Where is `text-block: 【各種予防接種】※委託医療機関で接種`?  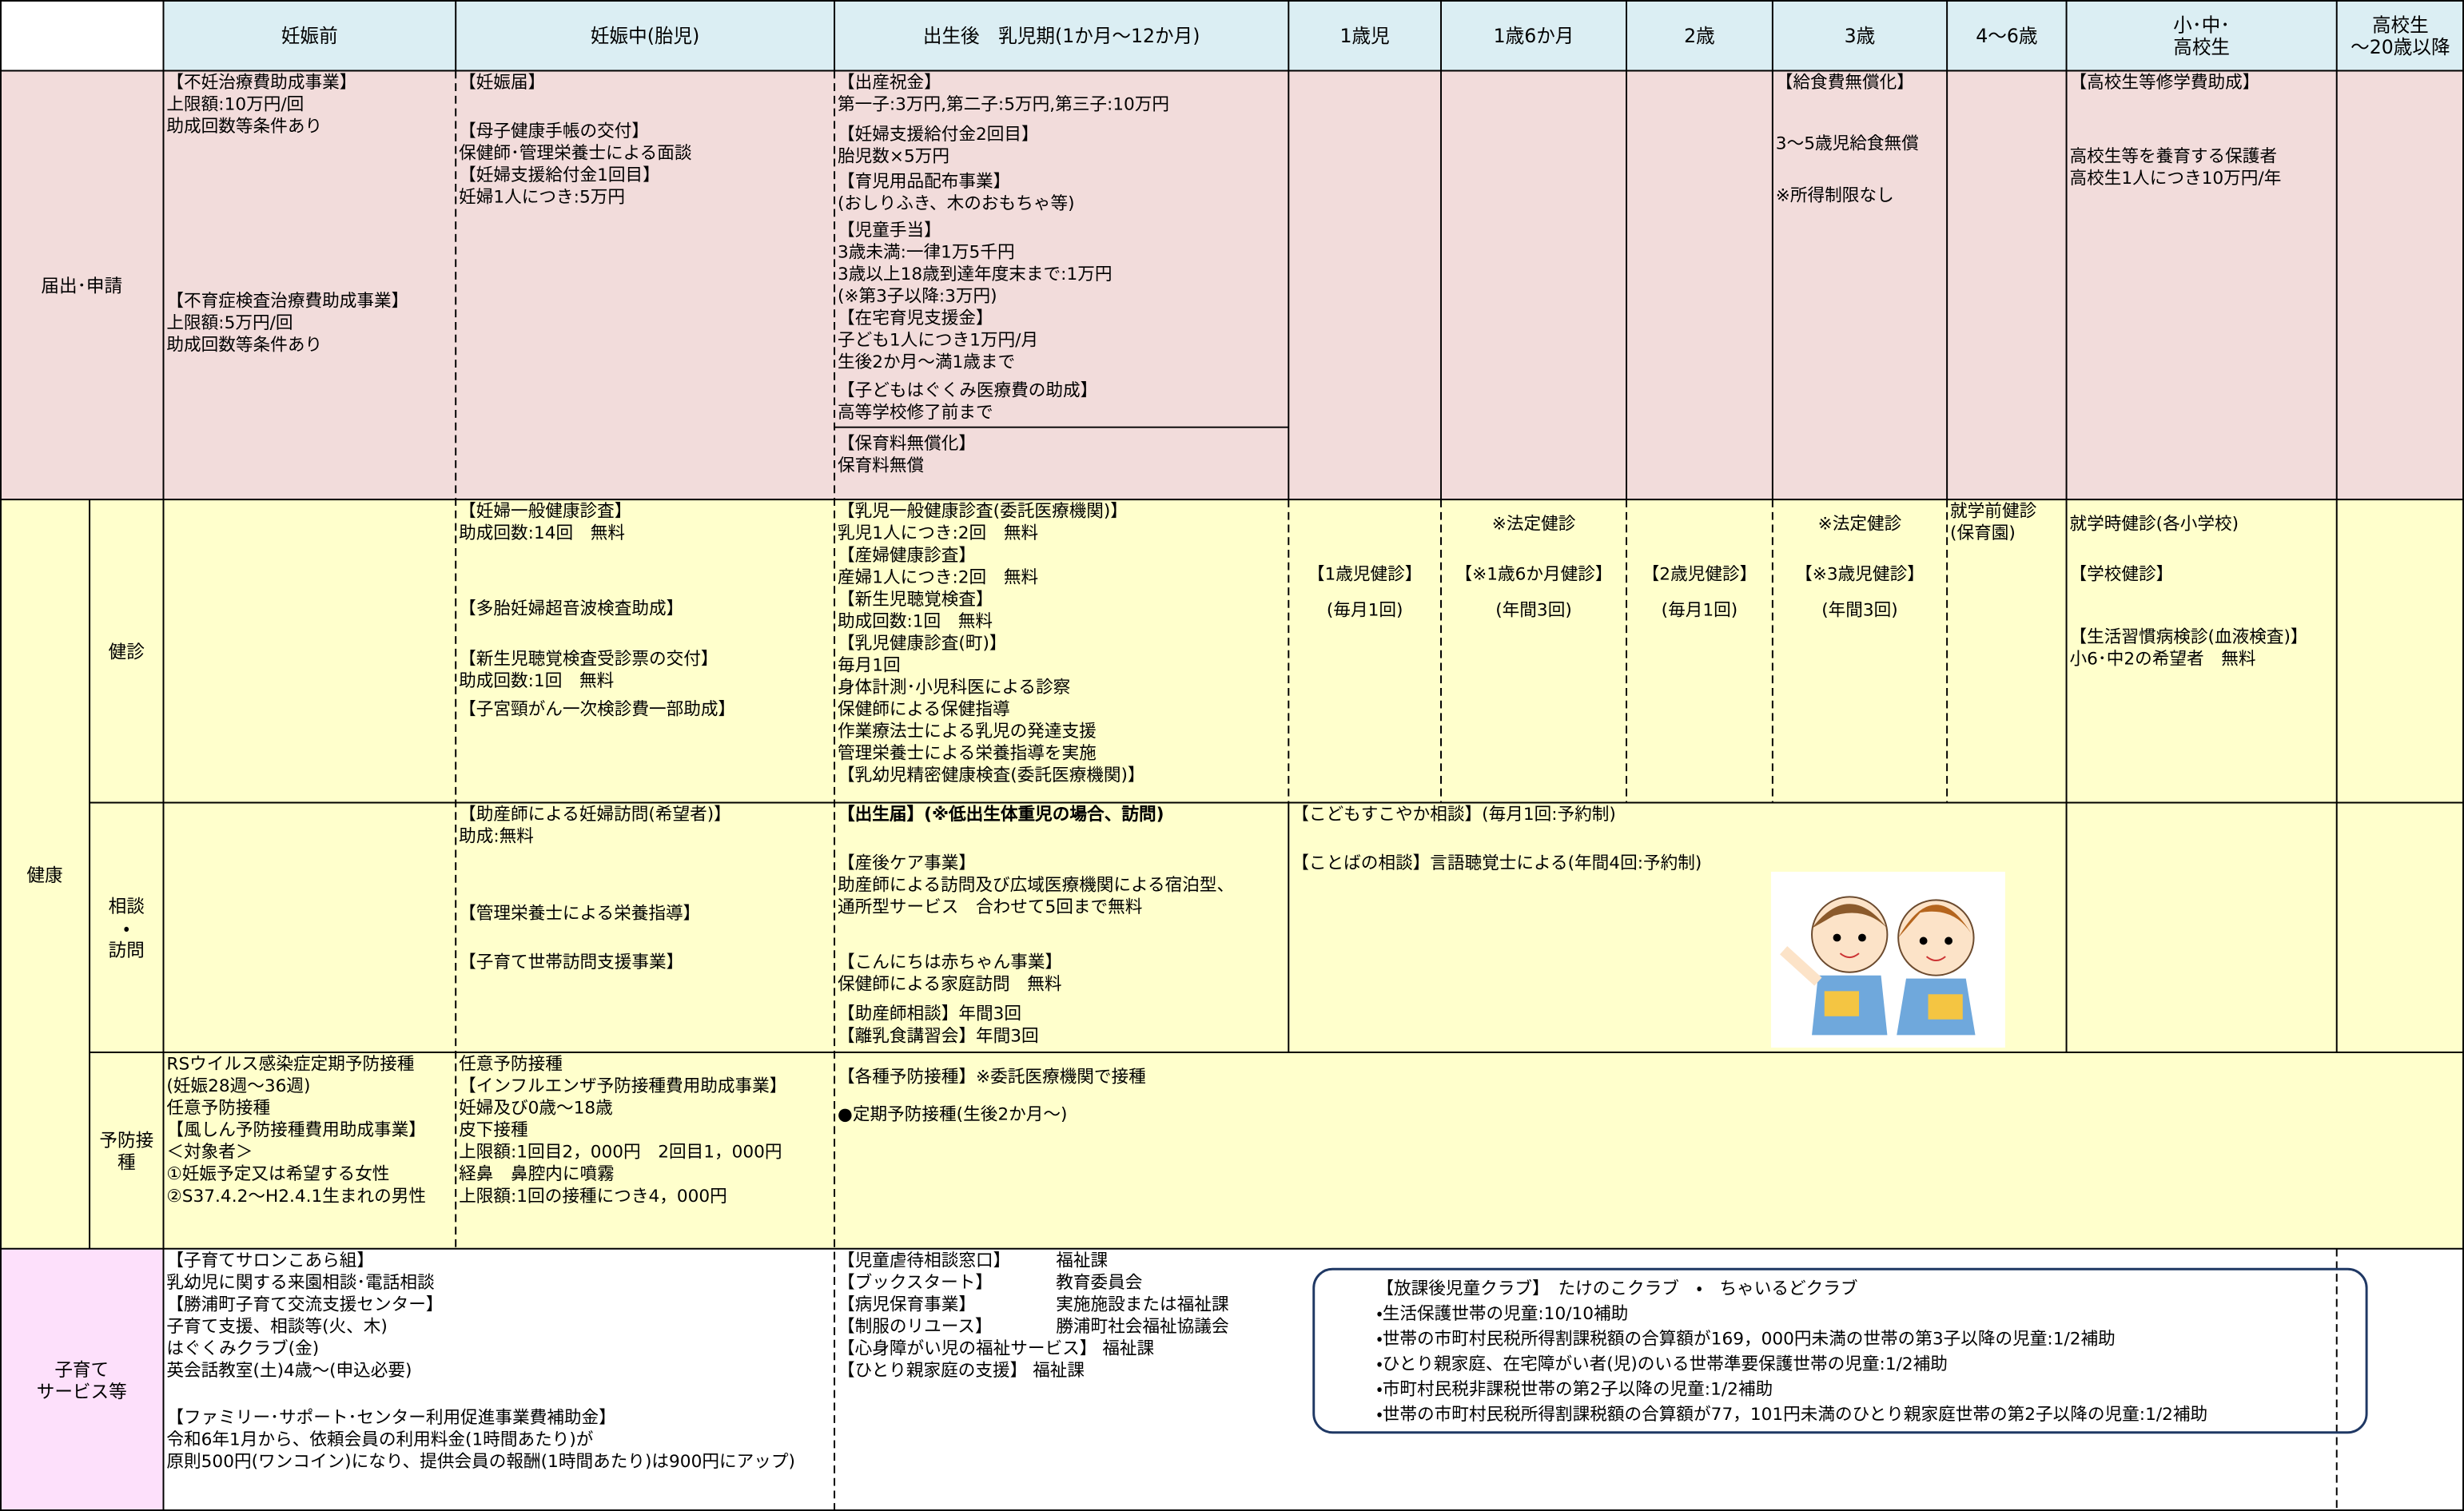
text-block: 【各種予防接種】※委託医療機関で接種 is located at coordinates (991, 1077).